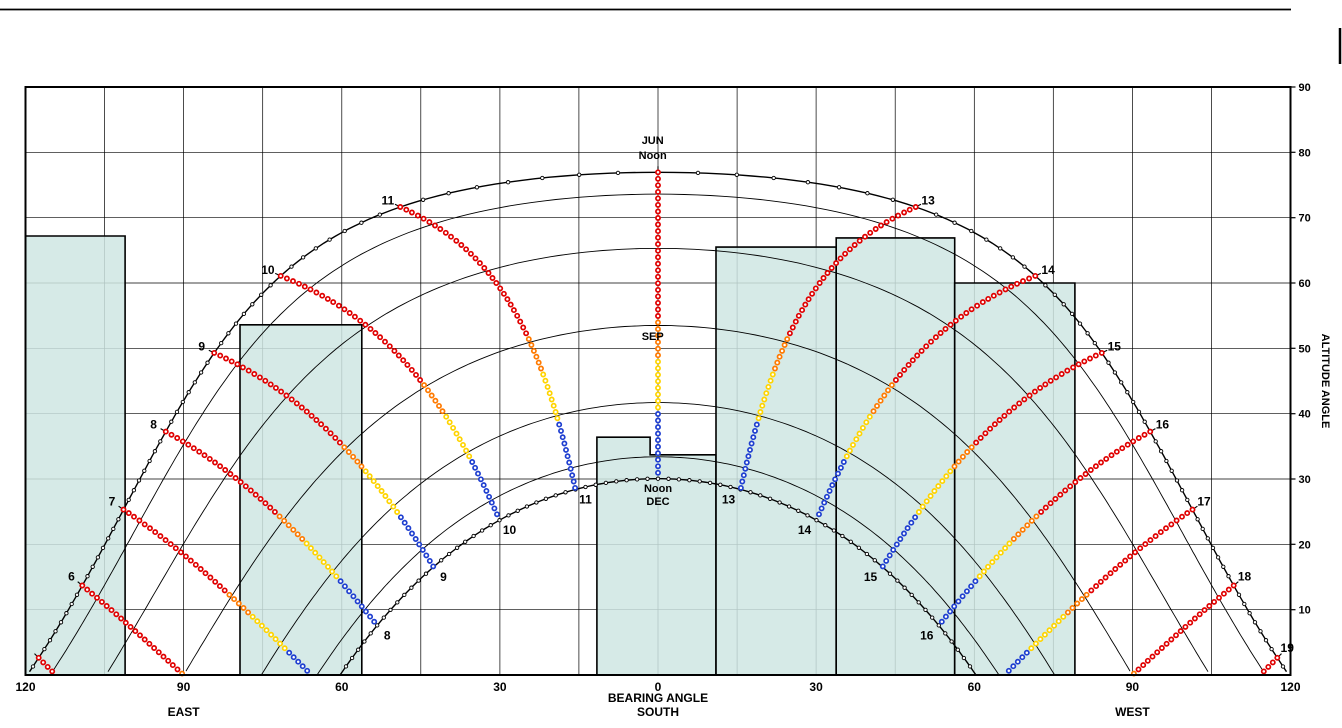 The width and height of the screenshot is (1342, 728). What do you see at coordinates (1290, 687) in the screenshot?
I see `x-tick-label: 120` at bounding box center [1290, 687].